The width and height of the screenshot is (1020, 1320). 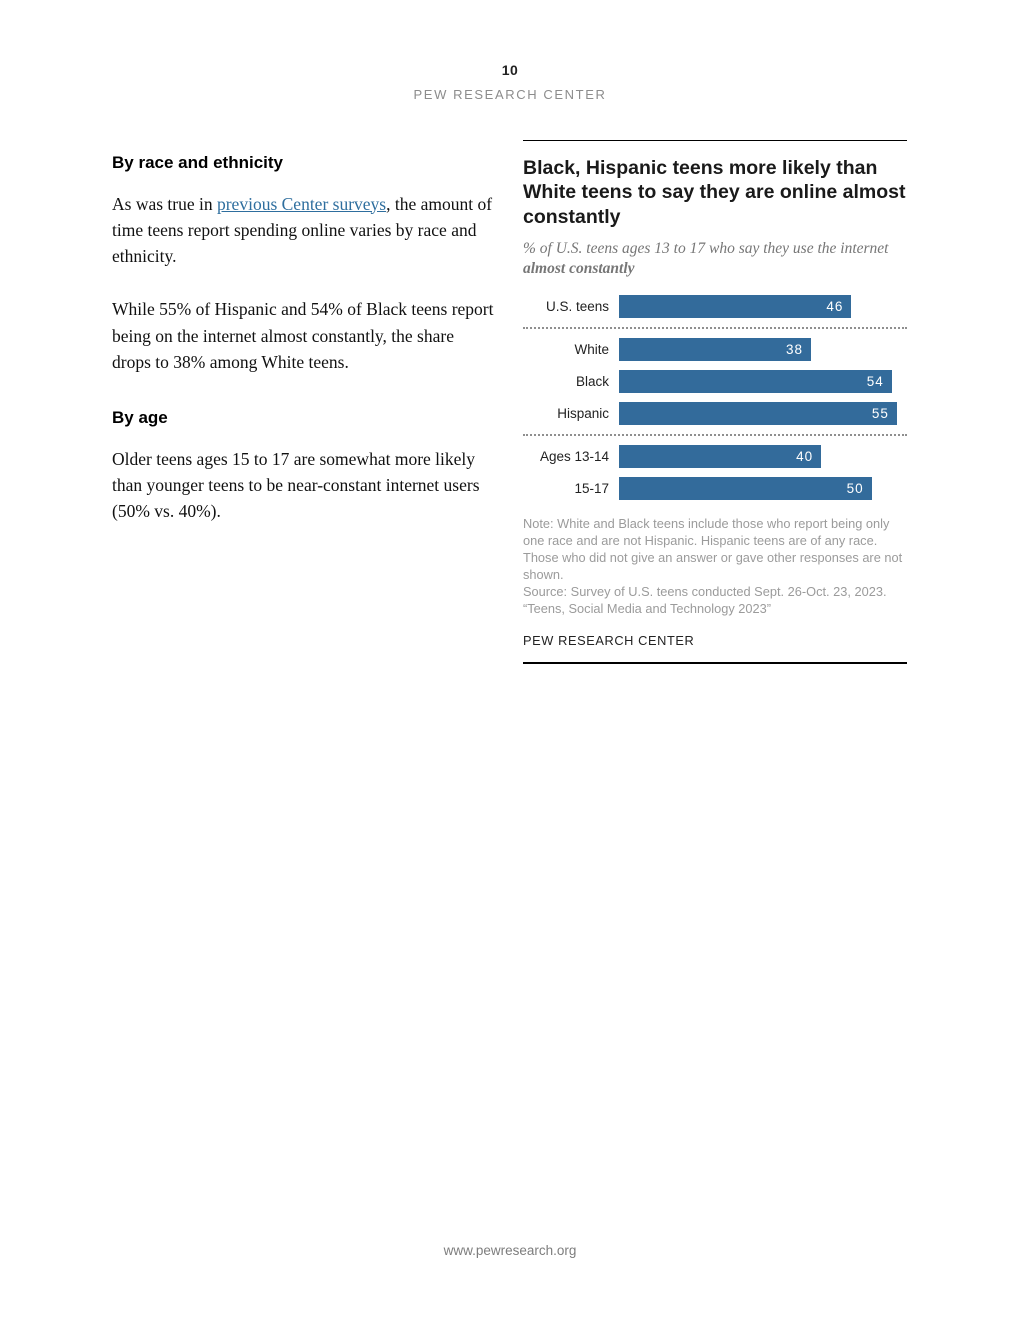 I want to click on bar-track: 55, so click(x=763, y=414).